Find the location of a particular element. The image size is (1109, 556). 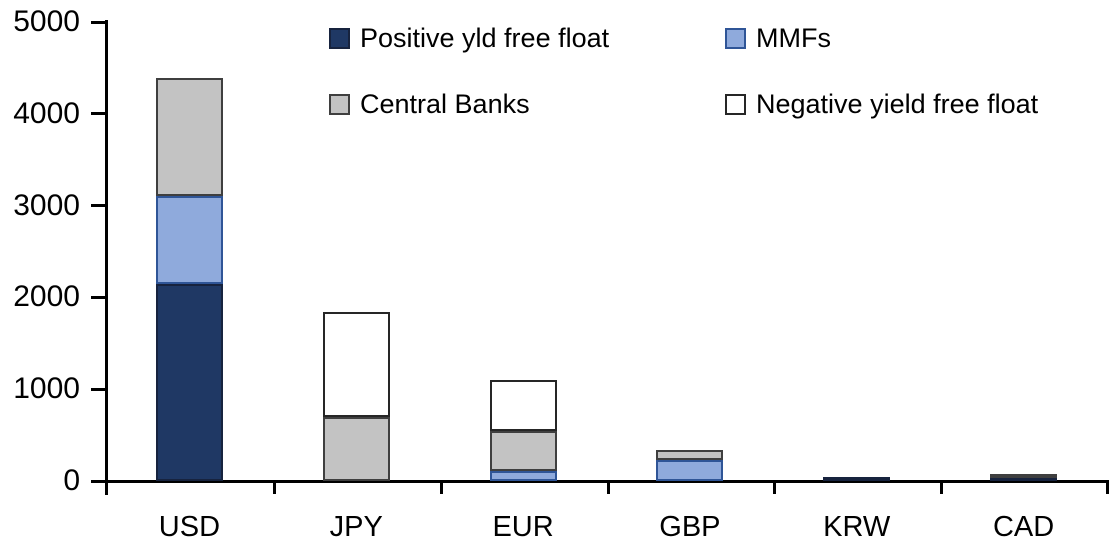

y-axis-tick-label: 3000 is located at coordinates (46, 205).